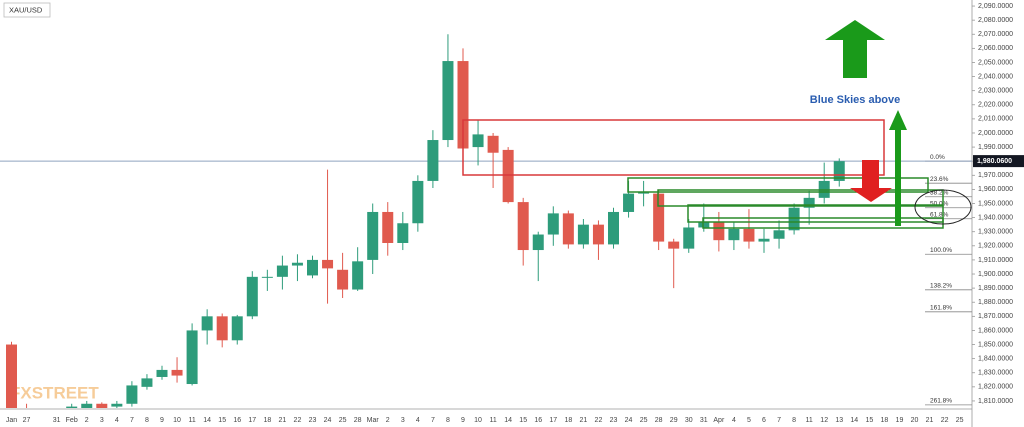  I want to click on x-tick-label: 9, so click(162, 420).